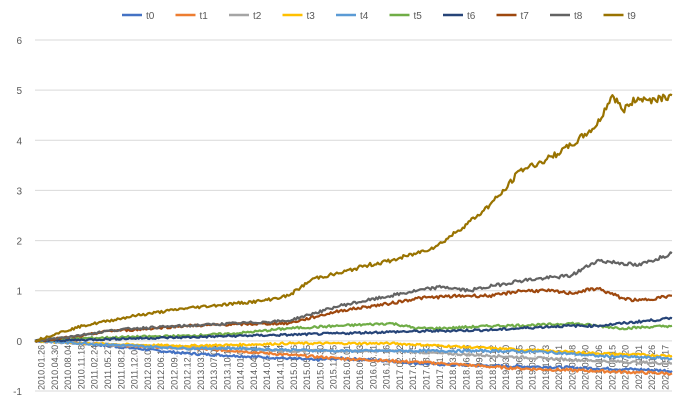 The height and width of the screenshot is (402, 684). What do you see at coordinates (267, 367) in the screenshot?
I see `x-tick-label: 2014.07.04` at bounding box center [267, 367].